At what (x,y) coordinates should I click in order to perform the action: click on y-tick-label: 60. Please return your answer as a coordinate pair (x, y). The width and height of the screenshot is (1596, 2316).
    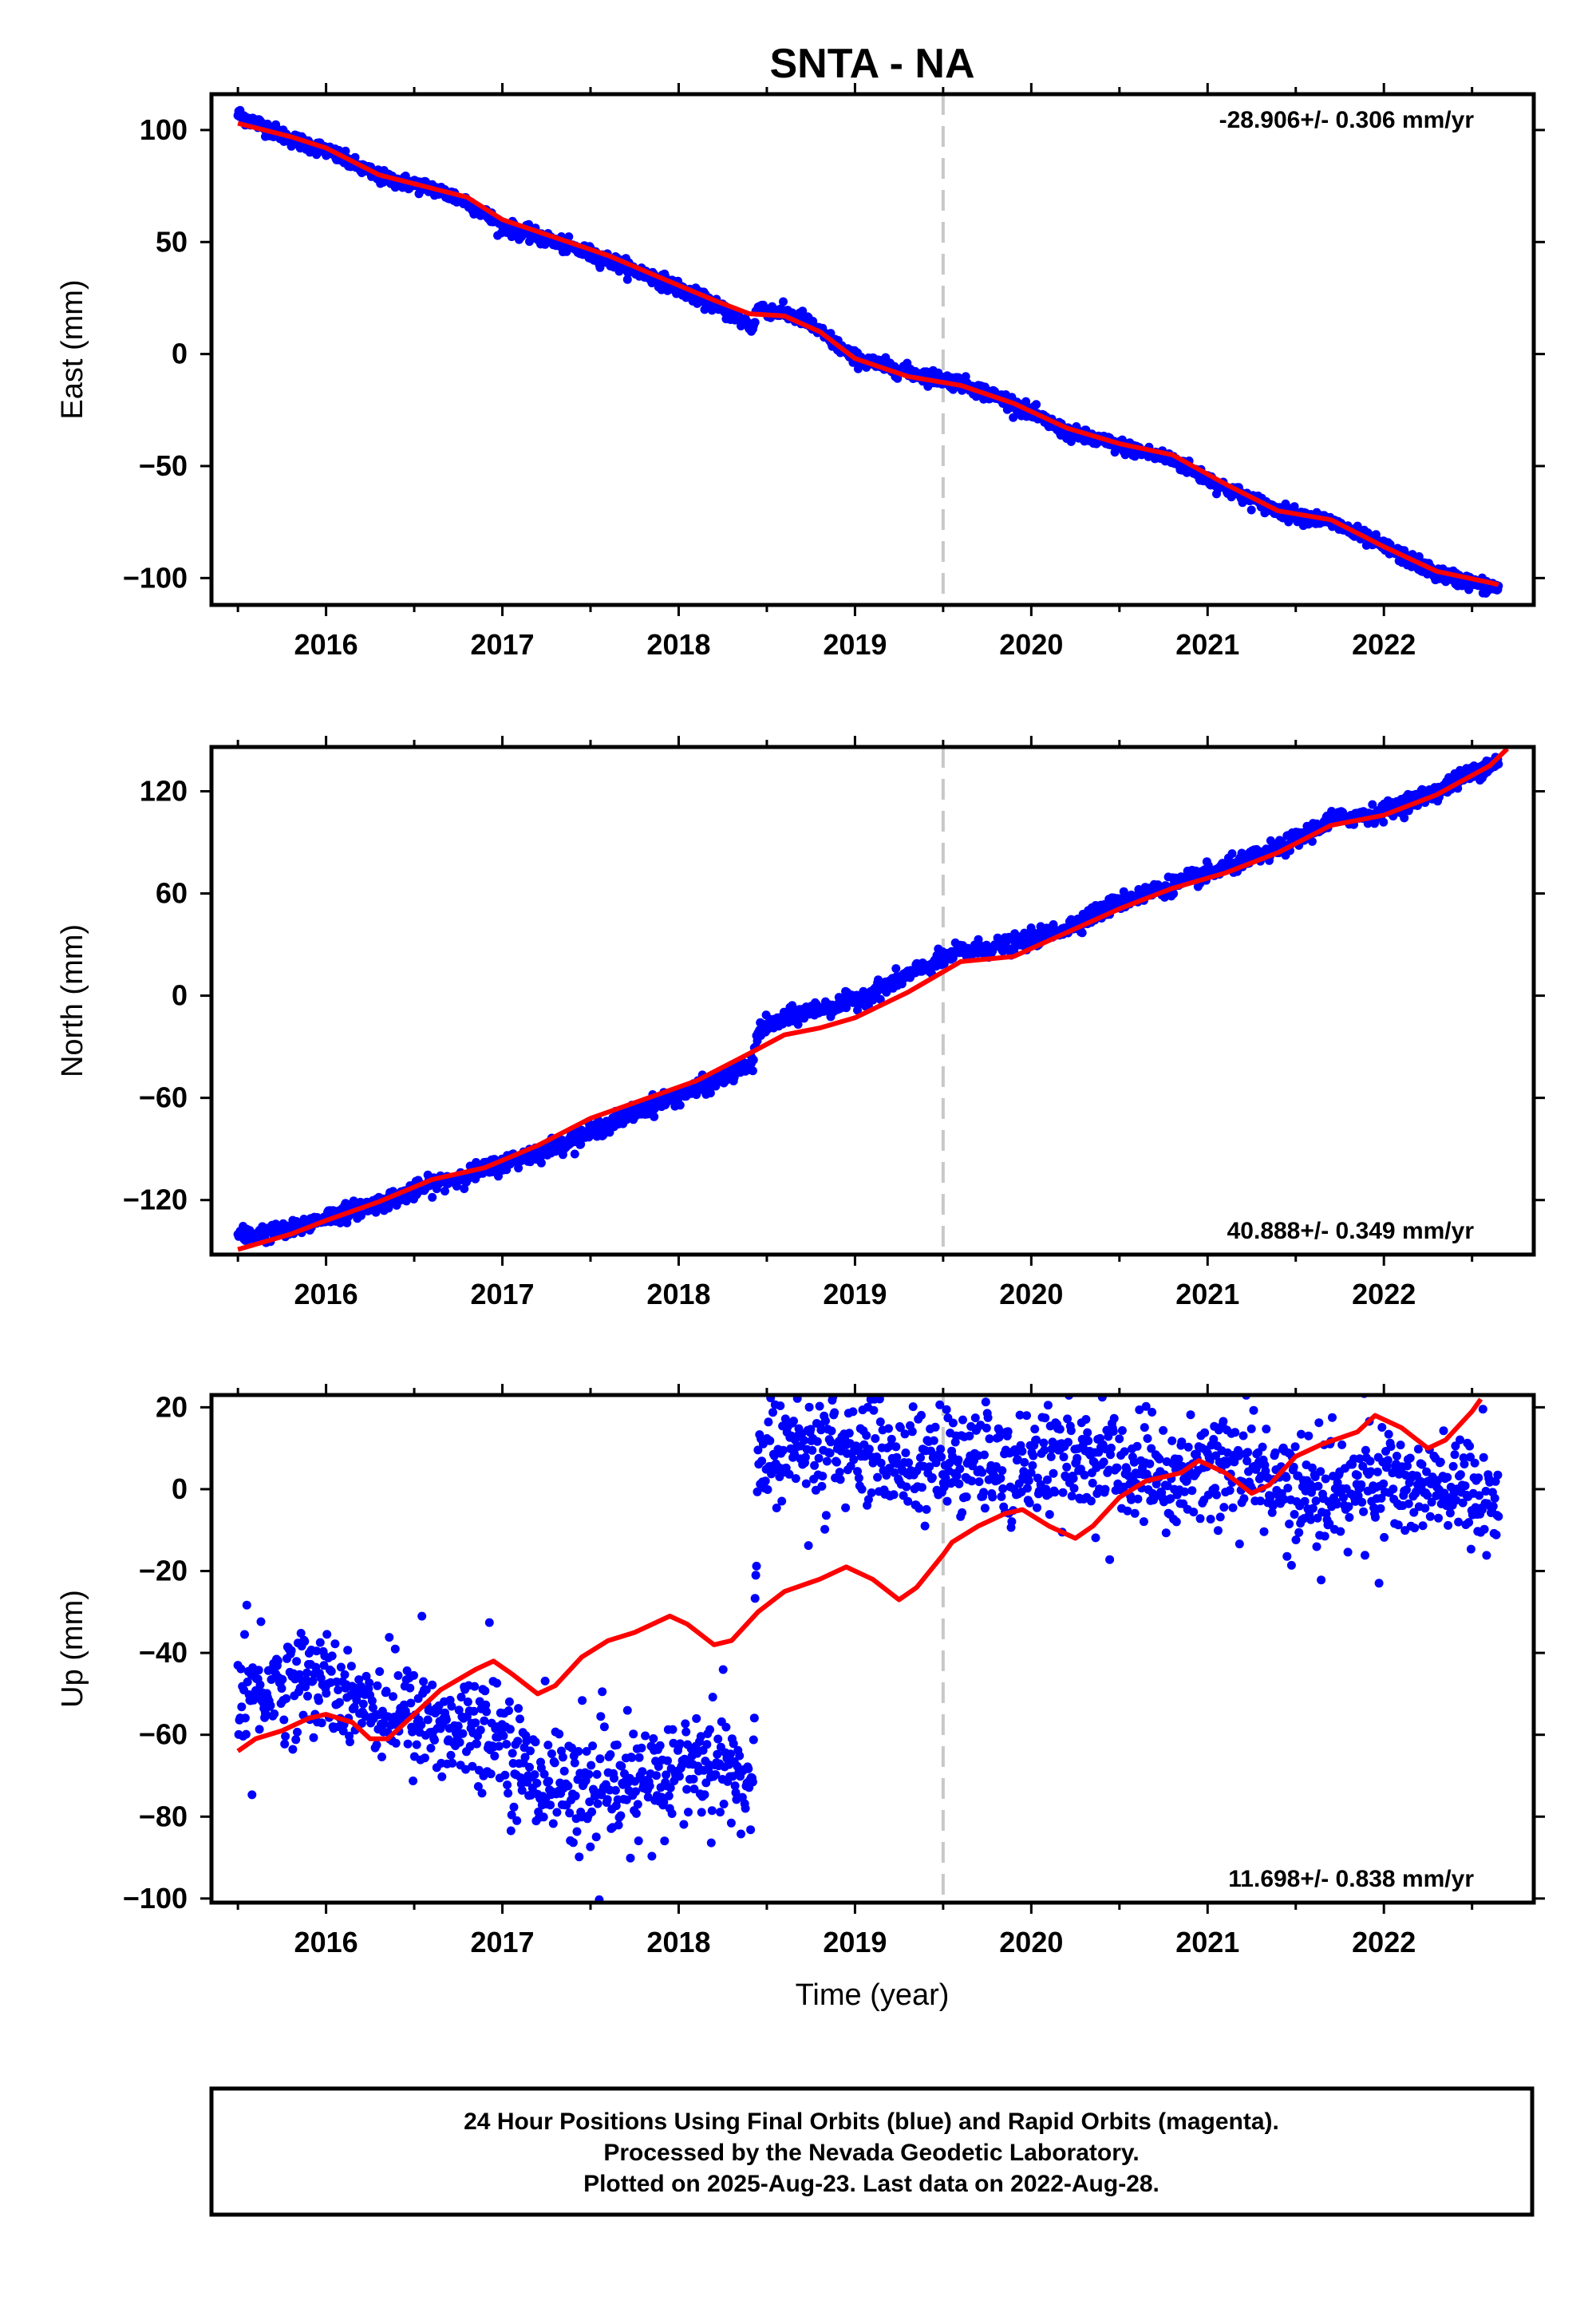
    Looking at the image, I should click on (172, 893).